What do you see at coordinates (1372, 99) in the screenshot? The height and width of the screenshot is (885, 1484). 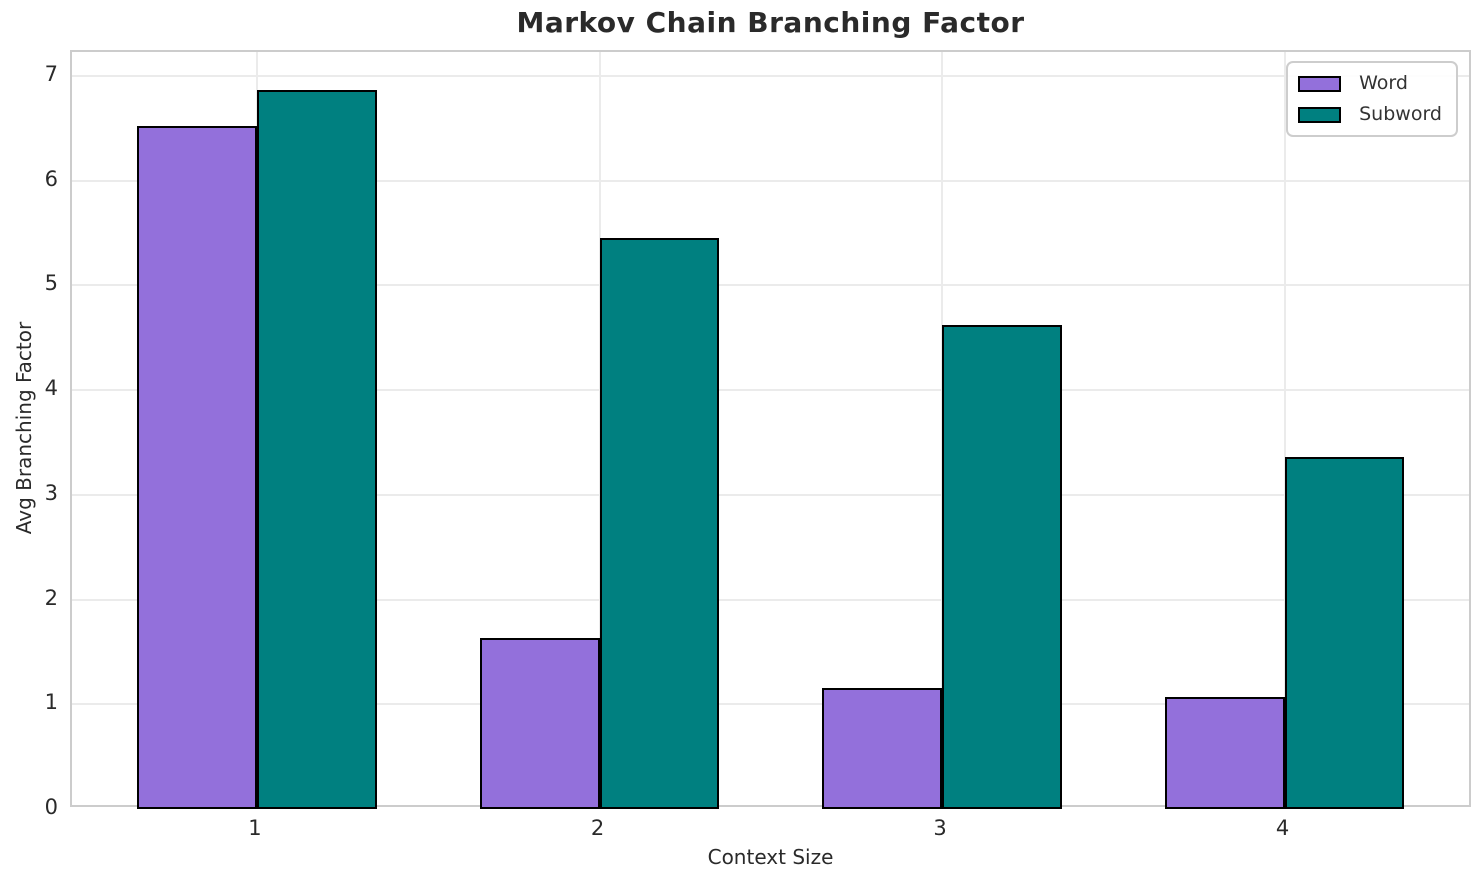 I see `legend: Word Subword` at bounding box center [1372, 99].